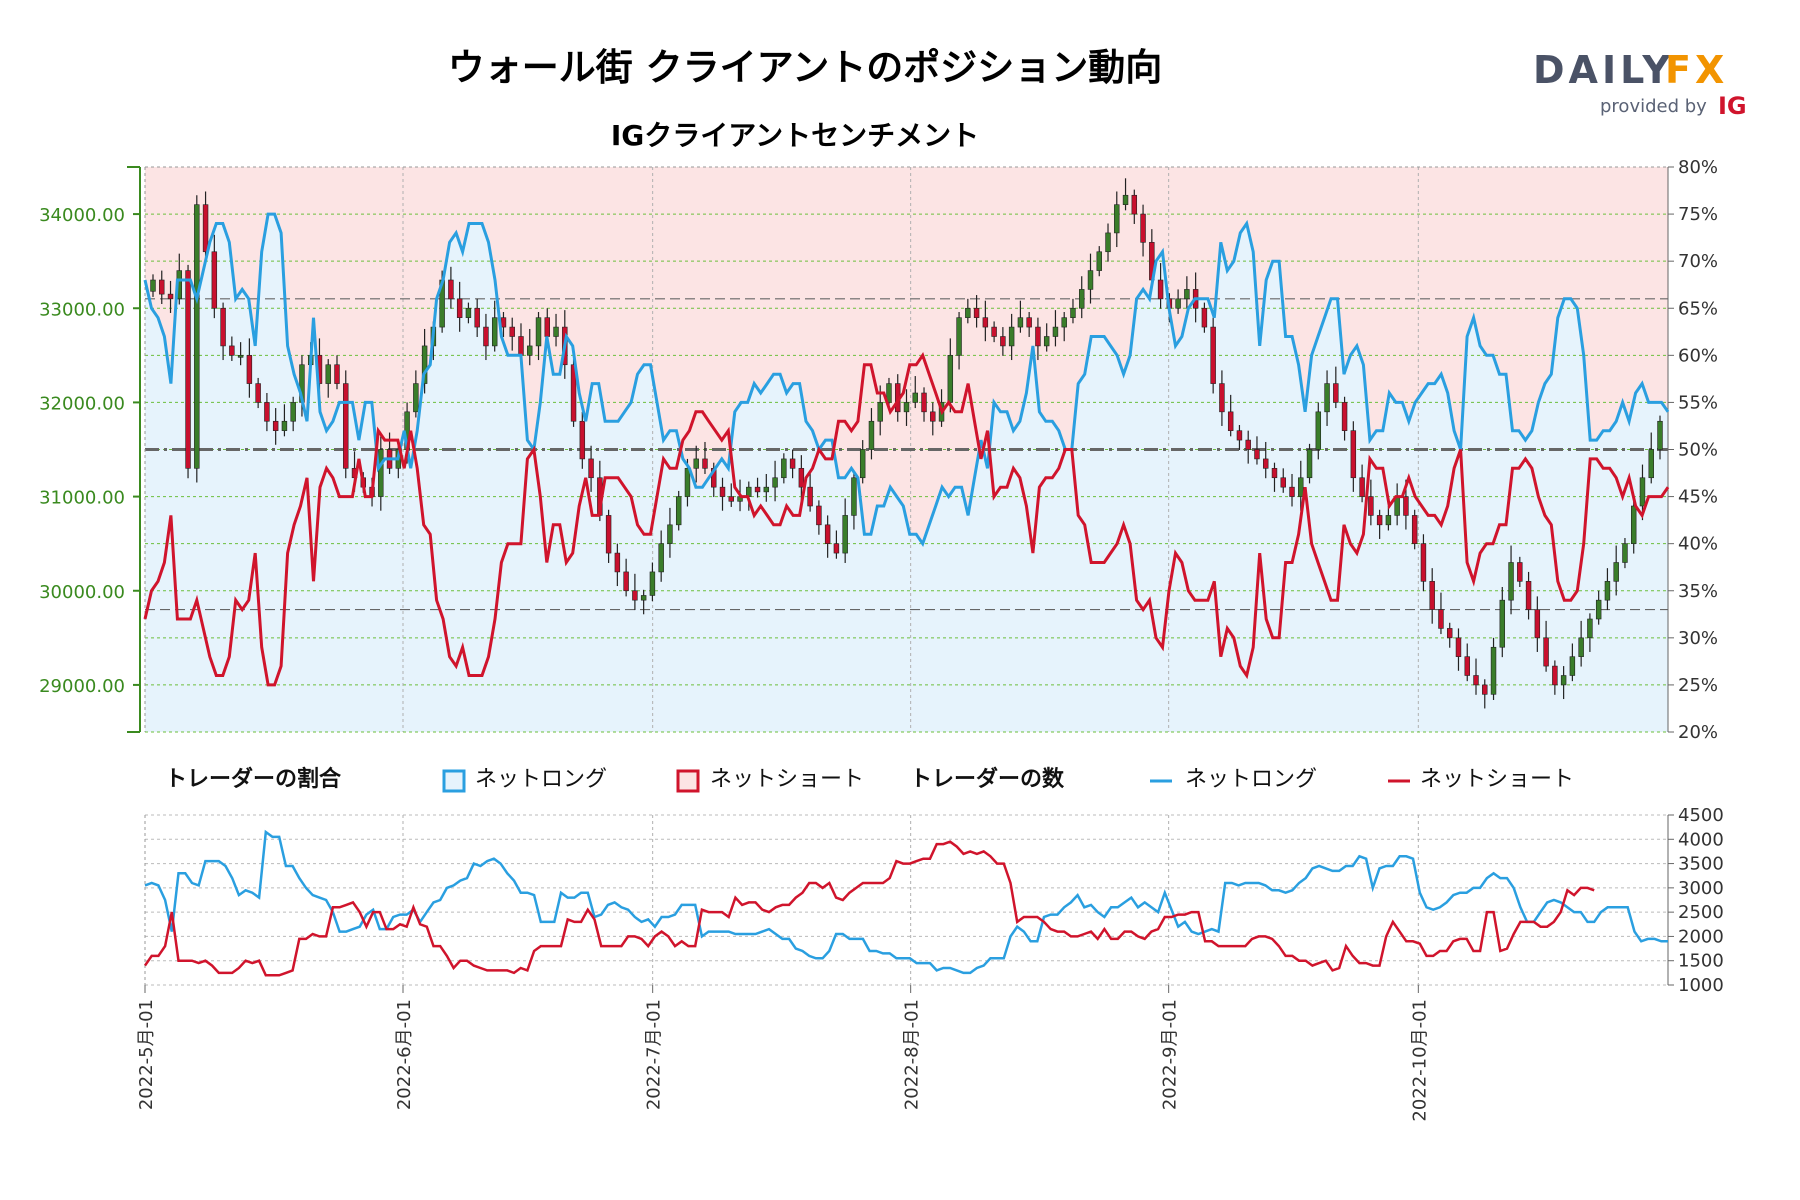 The height and width of the screenshot is (1200, 1800). Describe the element at coordinates (82, 592) in the screenshot. I see `price-tick-label: 30000.00` at that location.